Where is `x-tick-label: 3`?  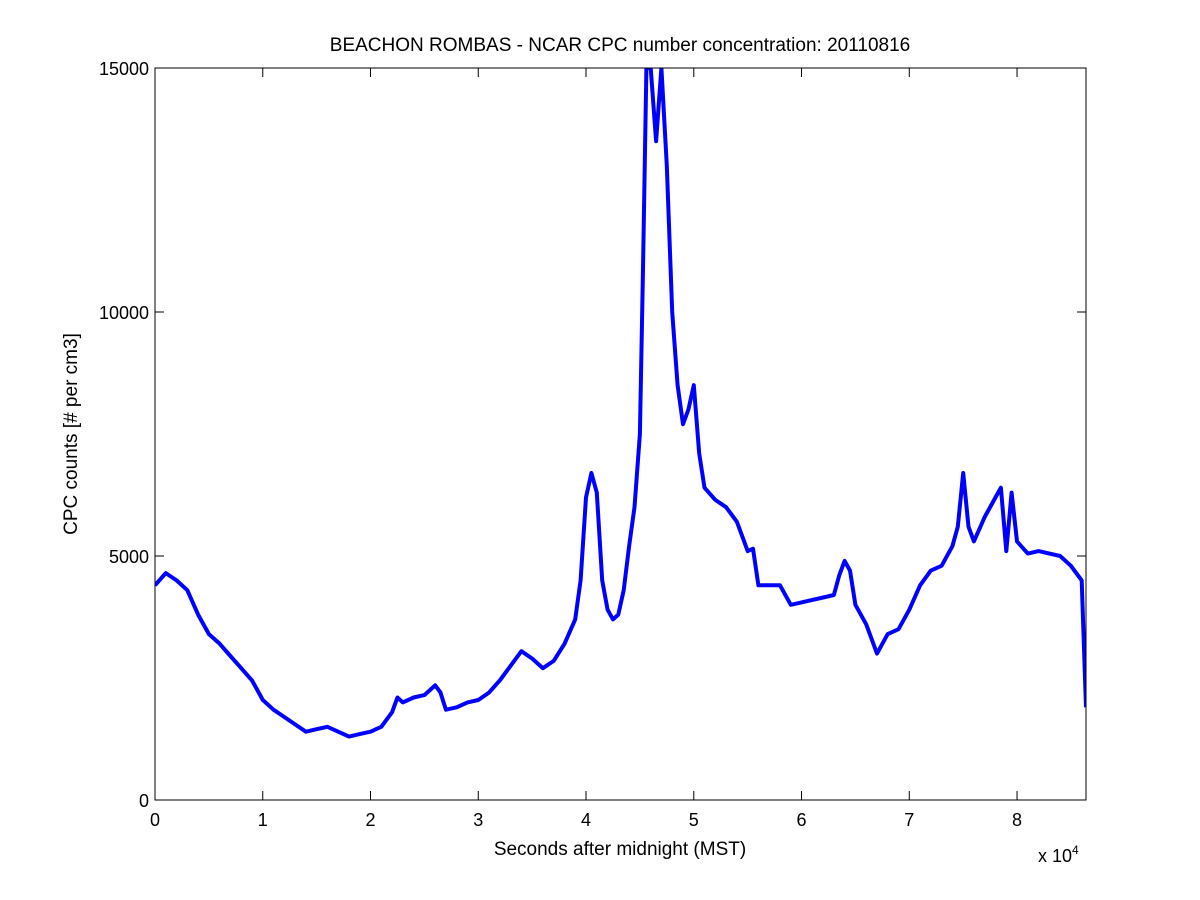
x-tick-label: 3 is located at coordinates (478, 820).